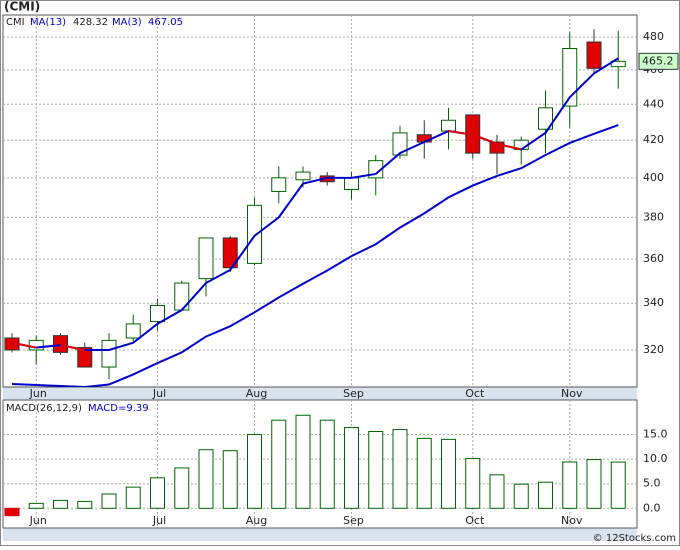 This screenshot has width=680, height=550. I want to click on y-tick-label: 380, so click(653, 216).